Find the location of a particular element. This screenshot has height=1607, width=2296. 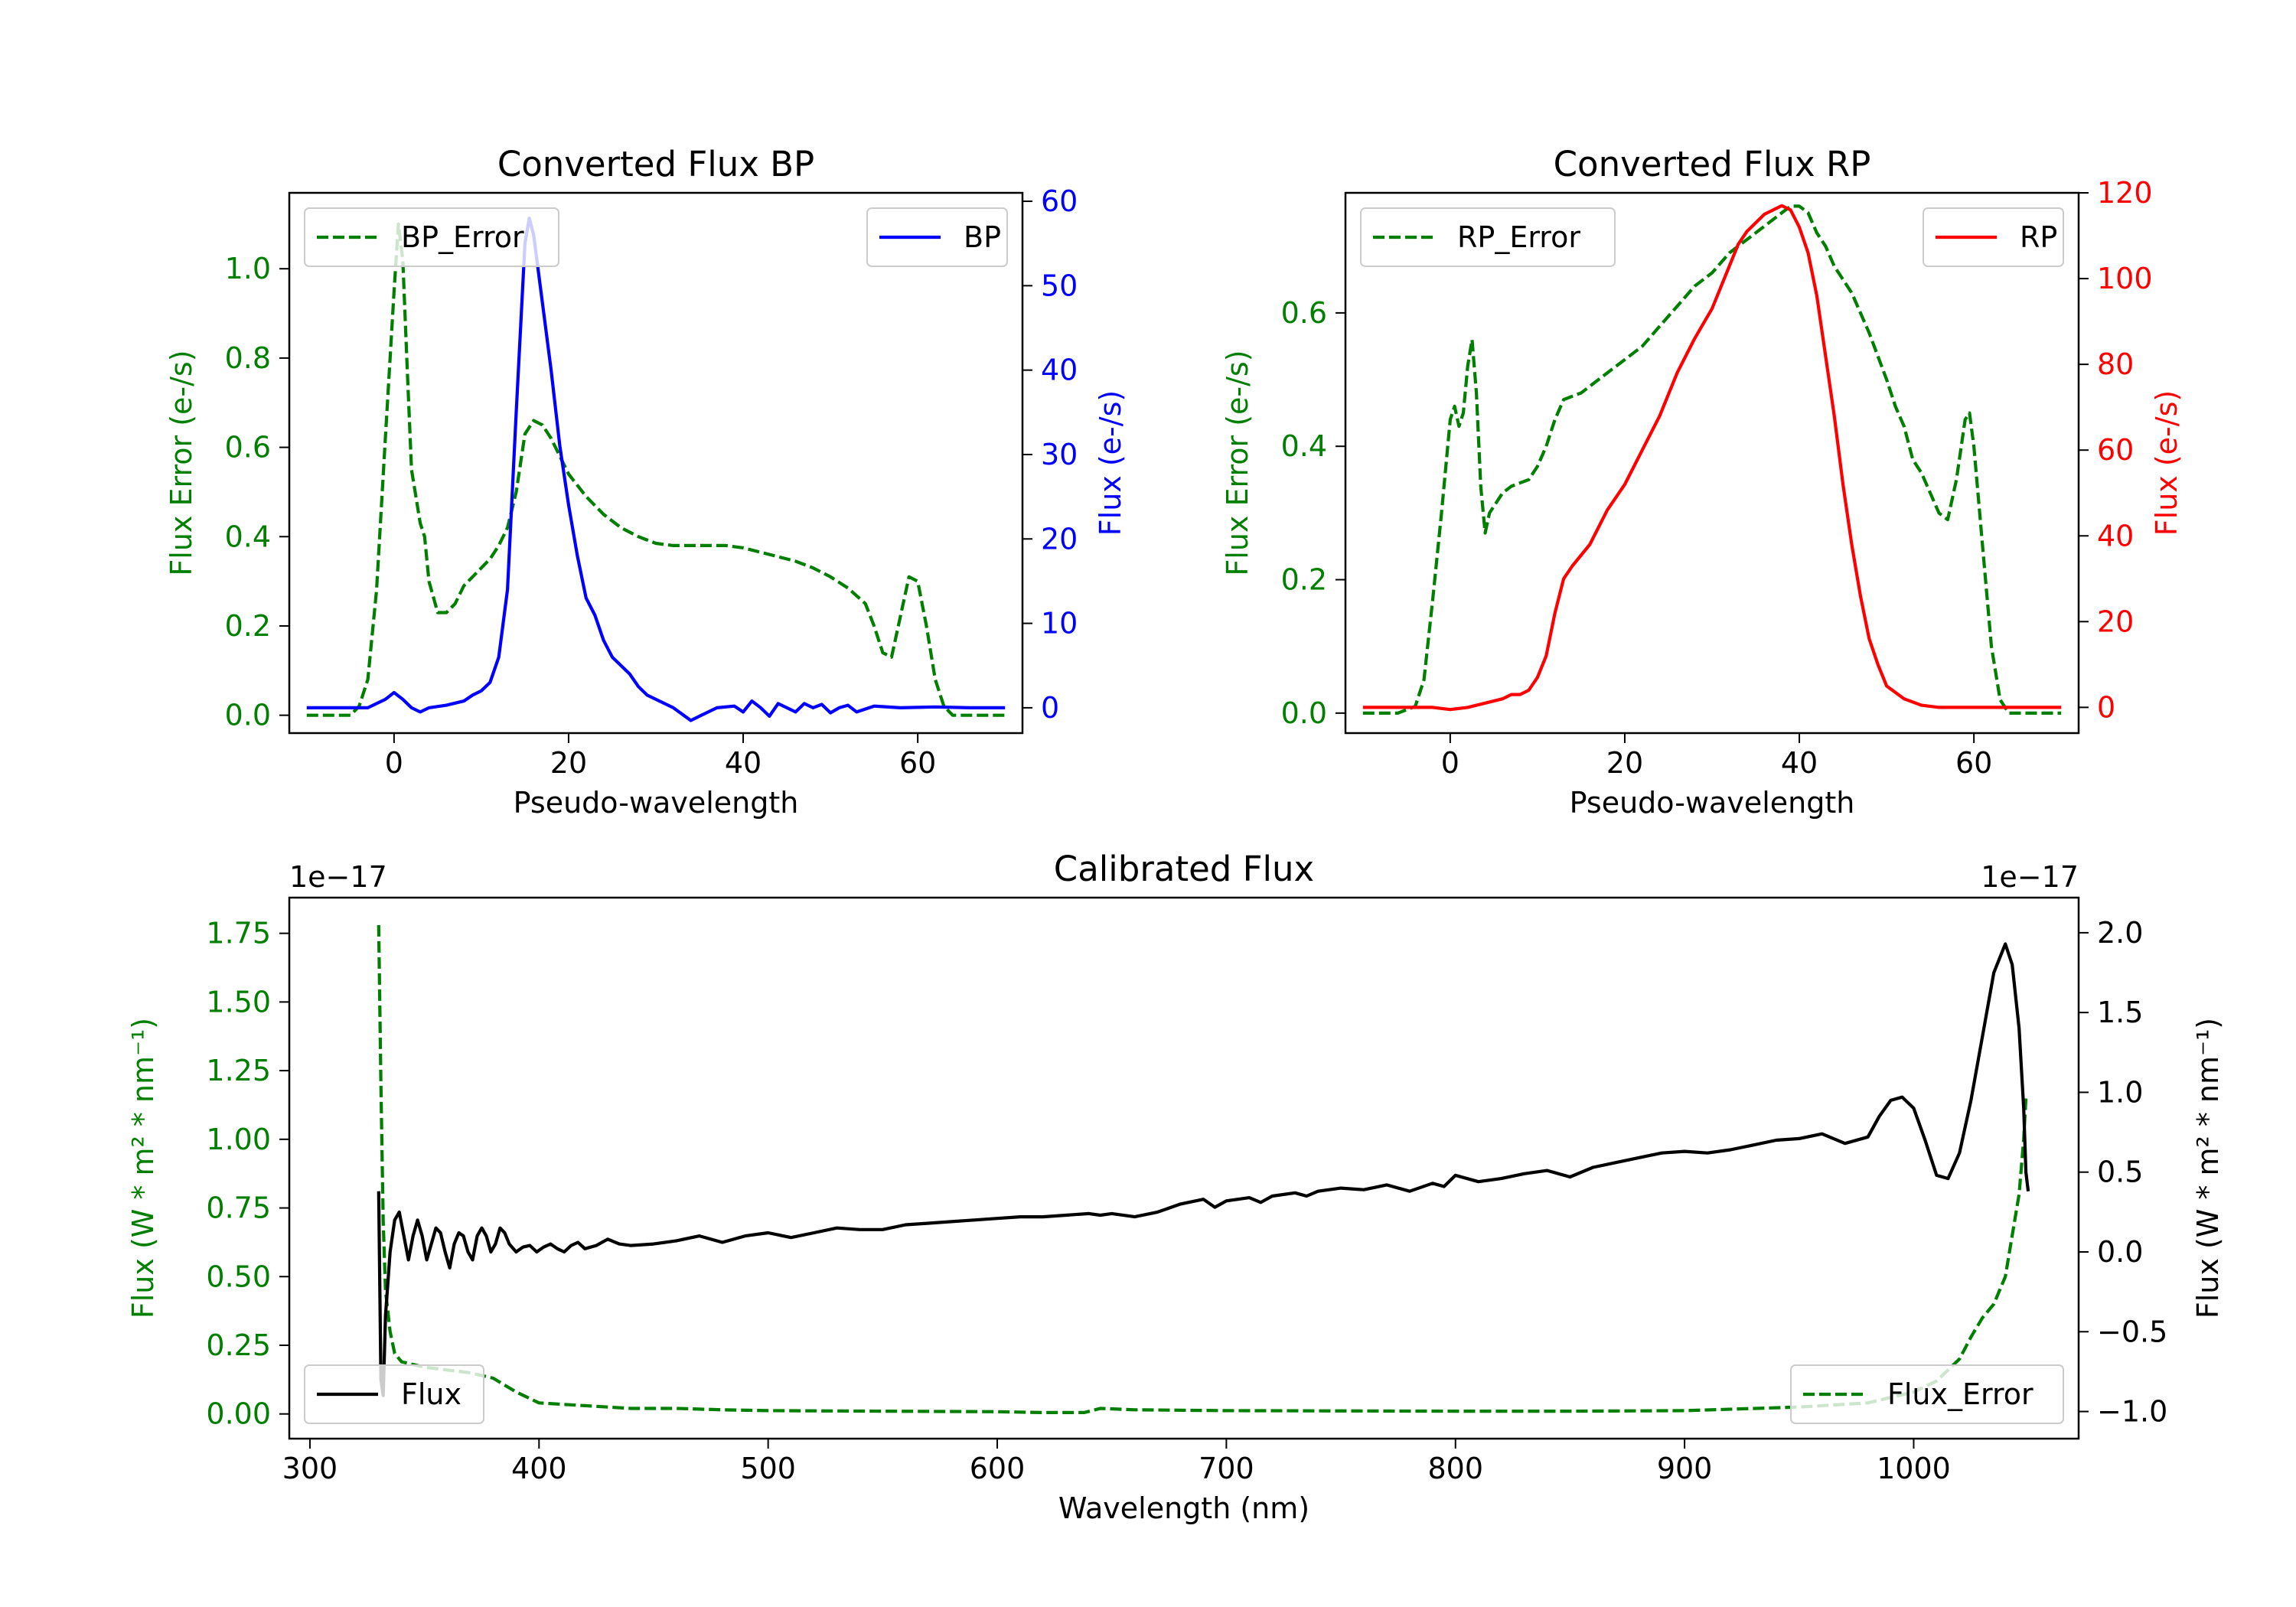

right-tick-label: 1.0 is located at coordinates (2120, 1092).